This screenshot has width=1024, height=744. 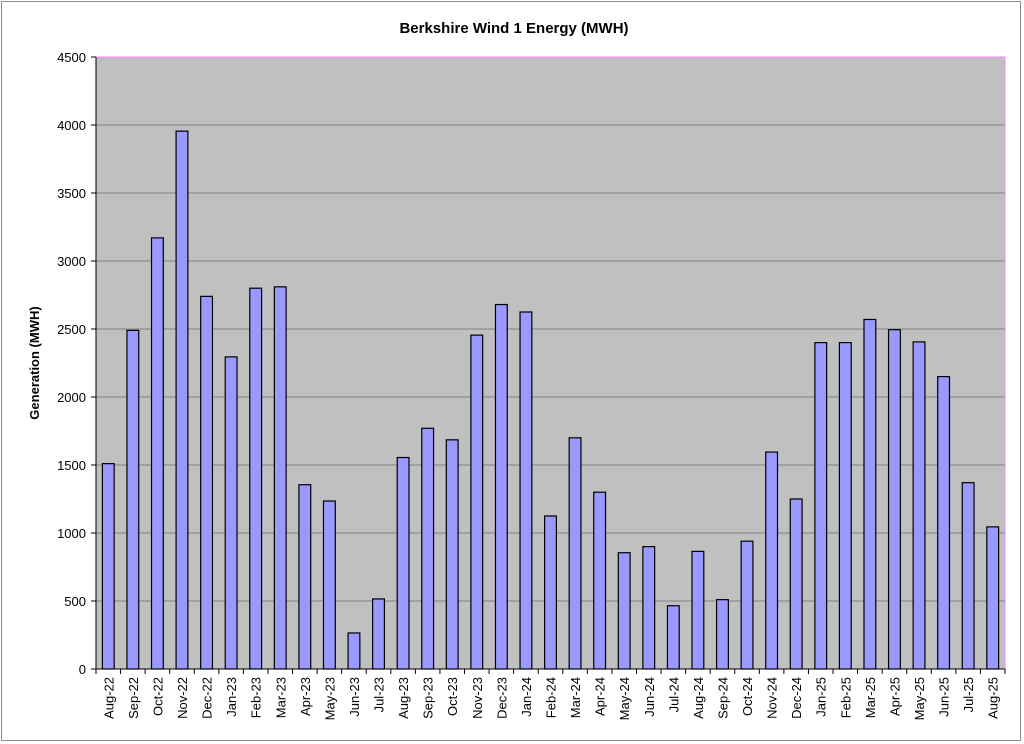 What do you see at coordinates (403, 698) in the screenshot?
I see `x-tick-label: Aug-23` at bounding box center [403, 698].